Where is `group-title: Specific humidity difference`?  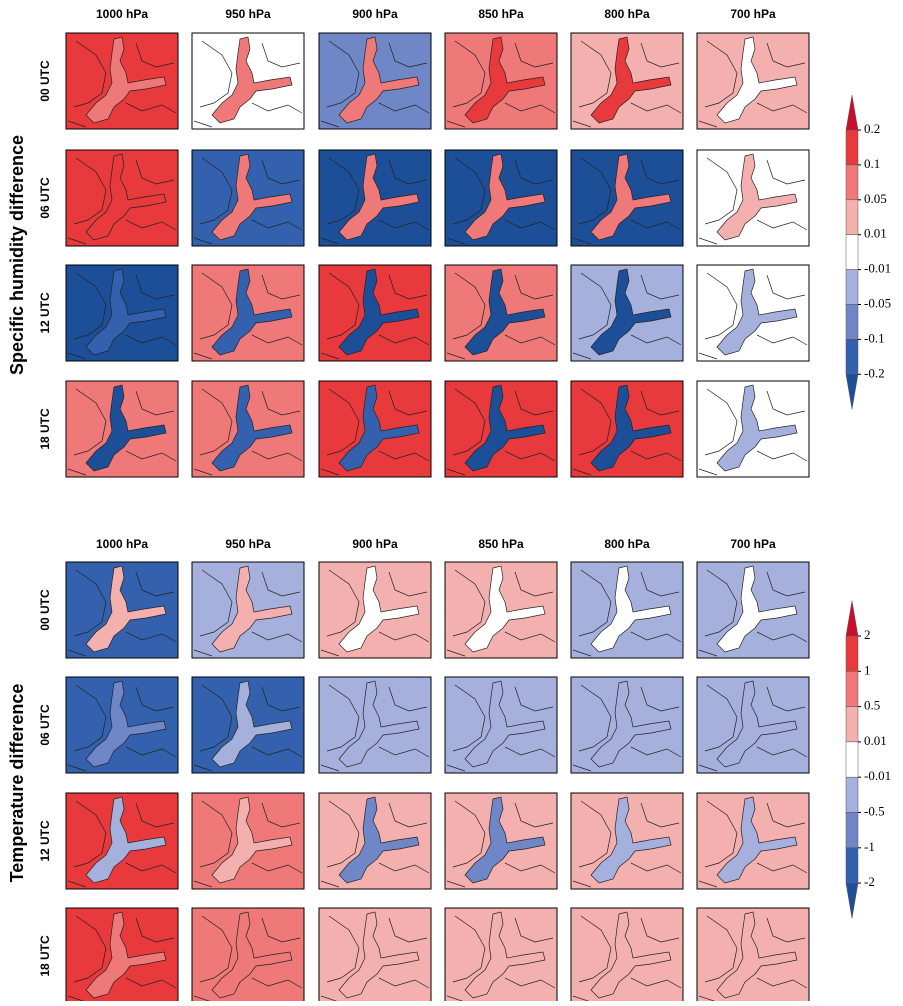 group-title: Specific humidity difference is located at coordinates (17, 255).